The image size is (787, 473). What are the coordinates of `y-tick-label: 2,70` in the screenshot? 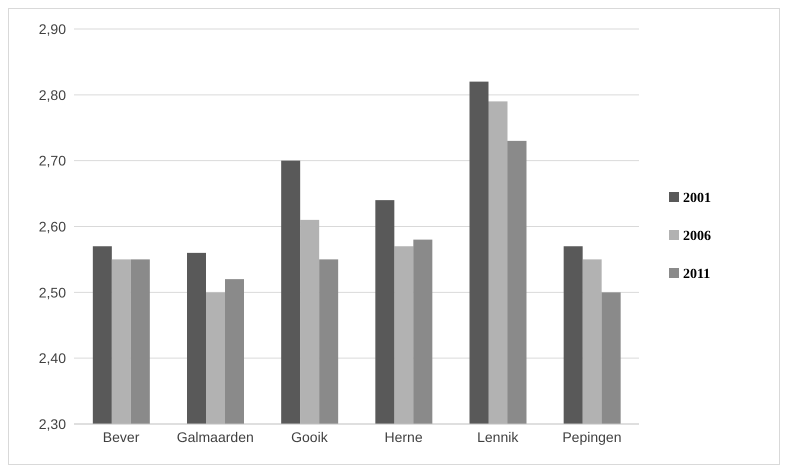 It's located at (52, 160).